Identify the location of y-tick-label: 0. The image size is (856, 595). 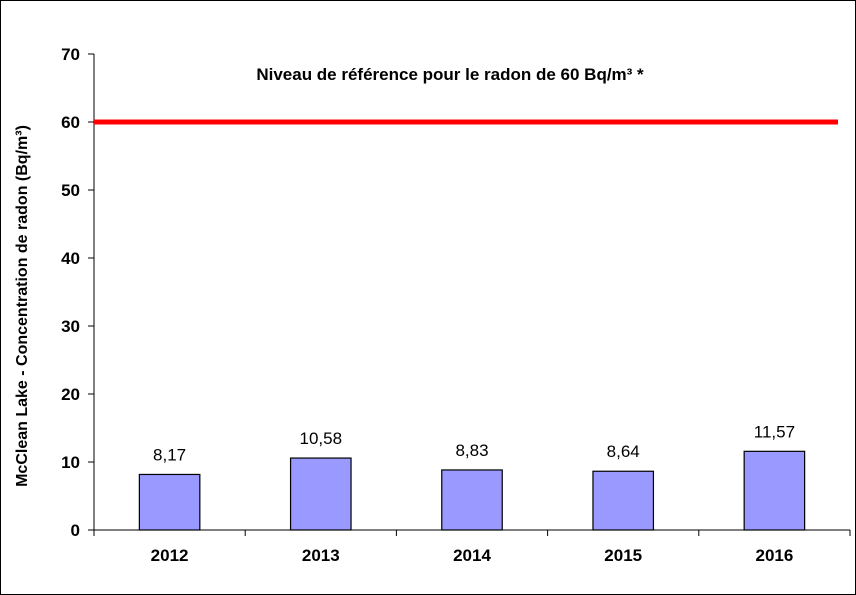
(75, 530).